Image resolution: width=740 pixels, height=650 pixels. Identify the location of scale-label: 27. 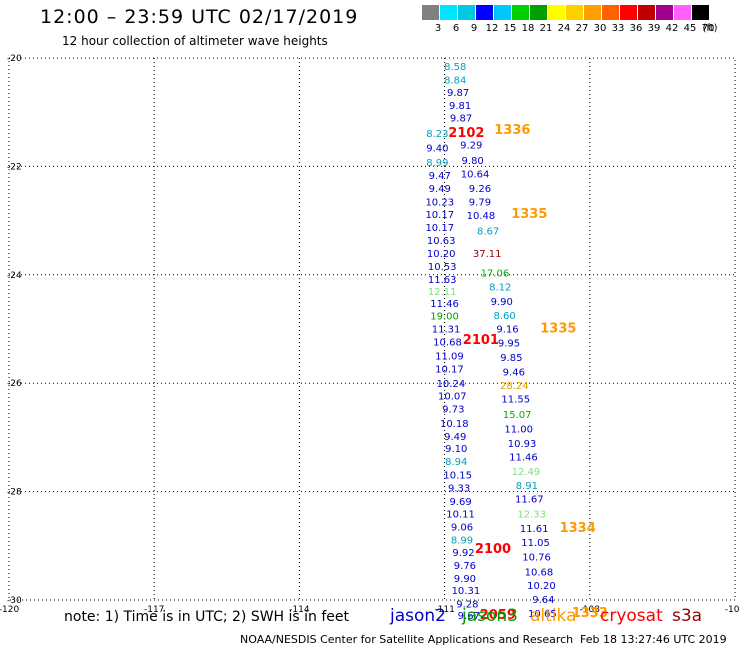
(582, 28).